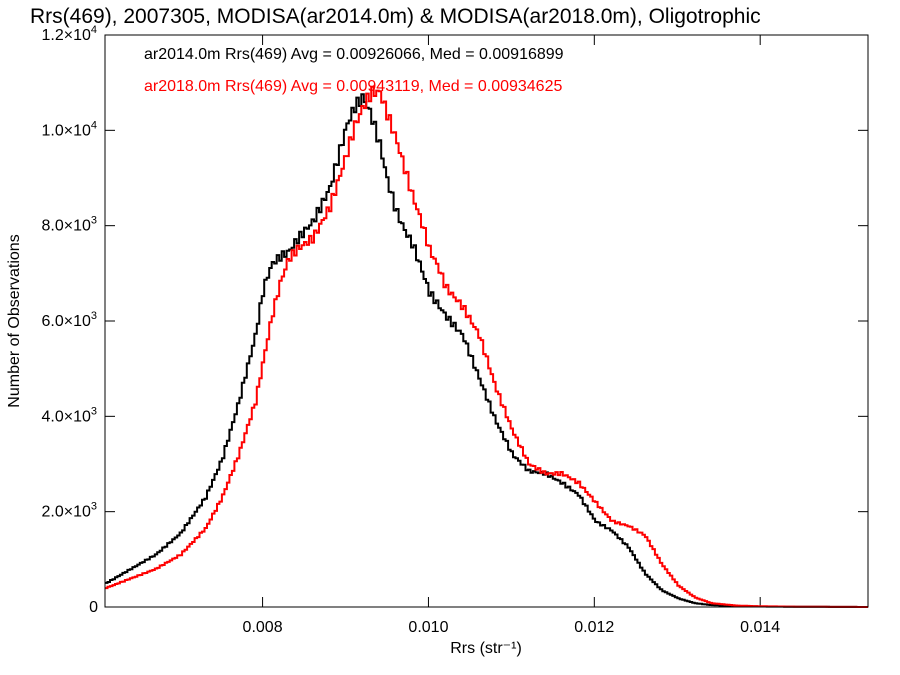 This screenshot has width=900, height=675. I want to click on y-tick-label: 4.0×10³, so click(69, 415).